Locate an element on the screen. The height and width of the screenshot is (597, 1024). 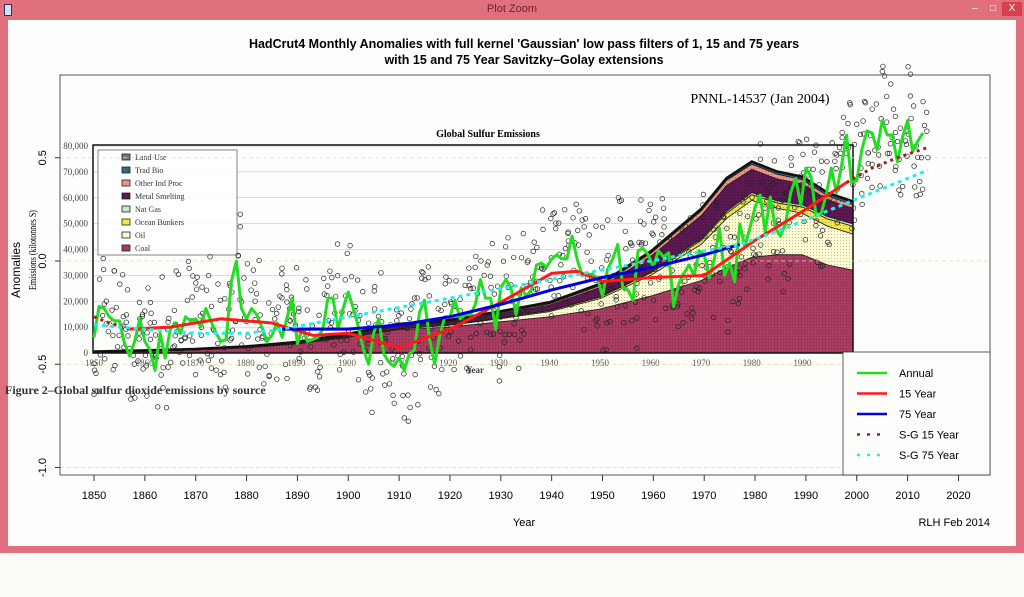
inset-x-tick-label: 1930 is located at coordinates (499, 363).